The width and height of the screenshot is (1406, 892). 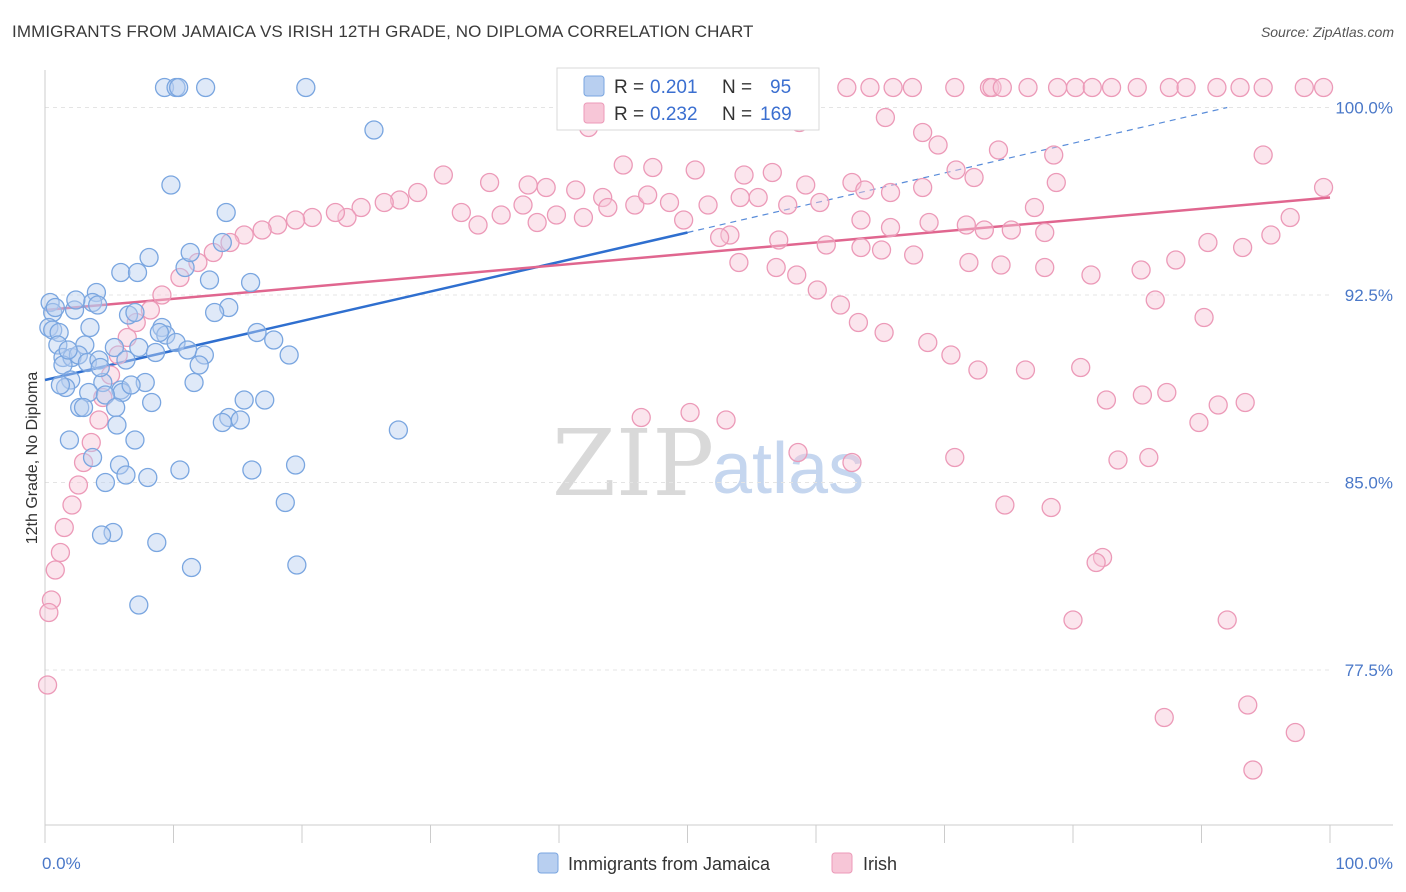 What do you see at coordinates (32, 458) in the screenshot?
I see `y-axis-title: 12th Grade, No Diploma` at bounding box center [32, 458].